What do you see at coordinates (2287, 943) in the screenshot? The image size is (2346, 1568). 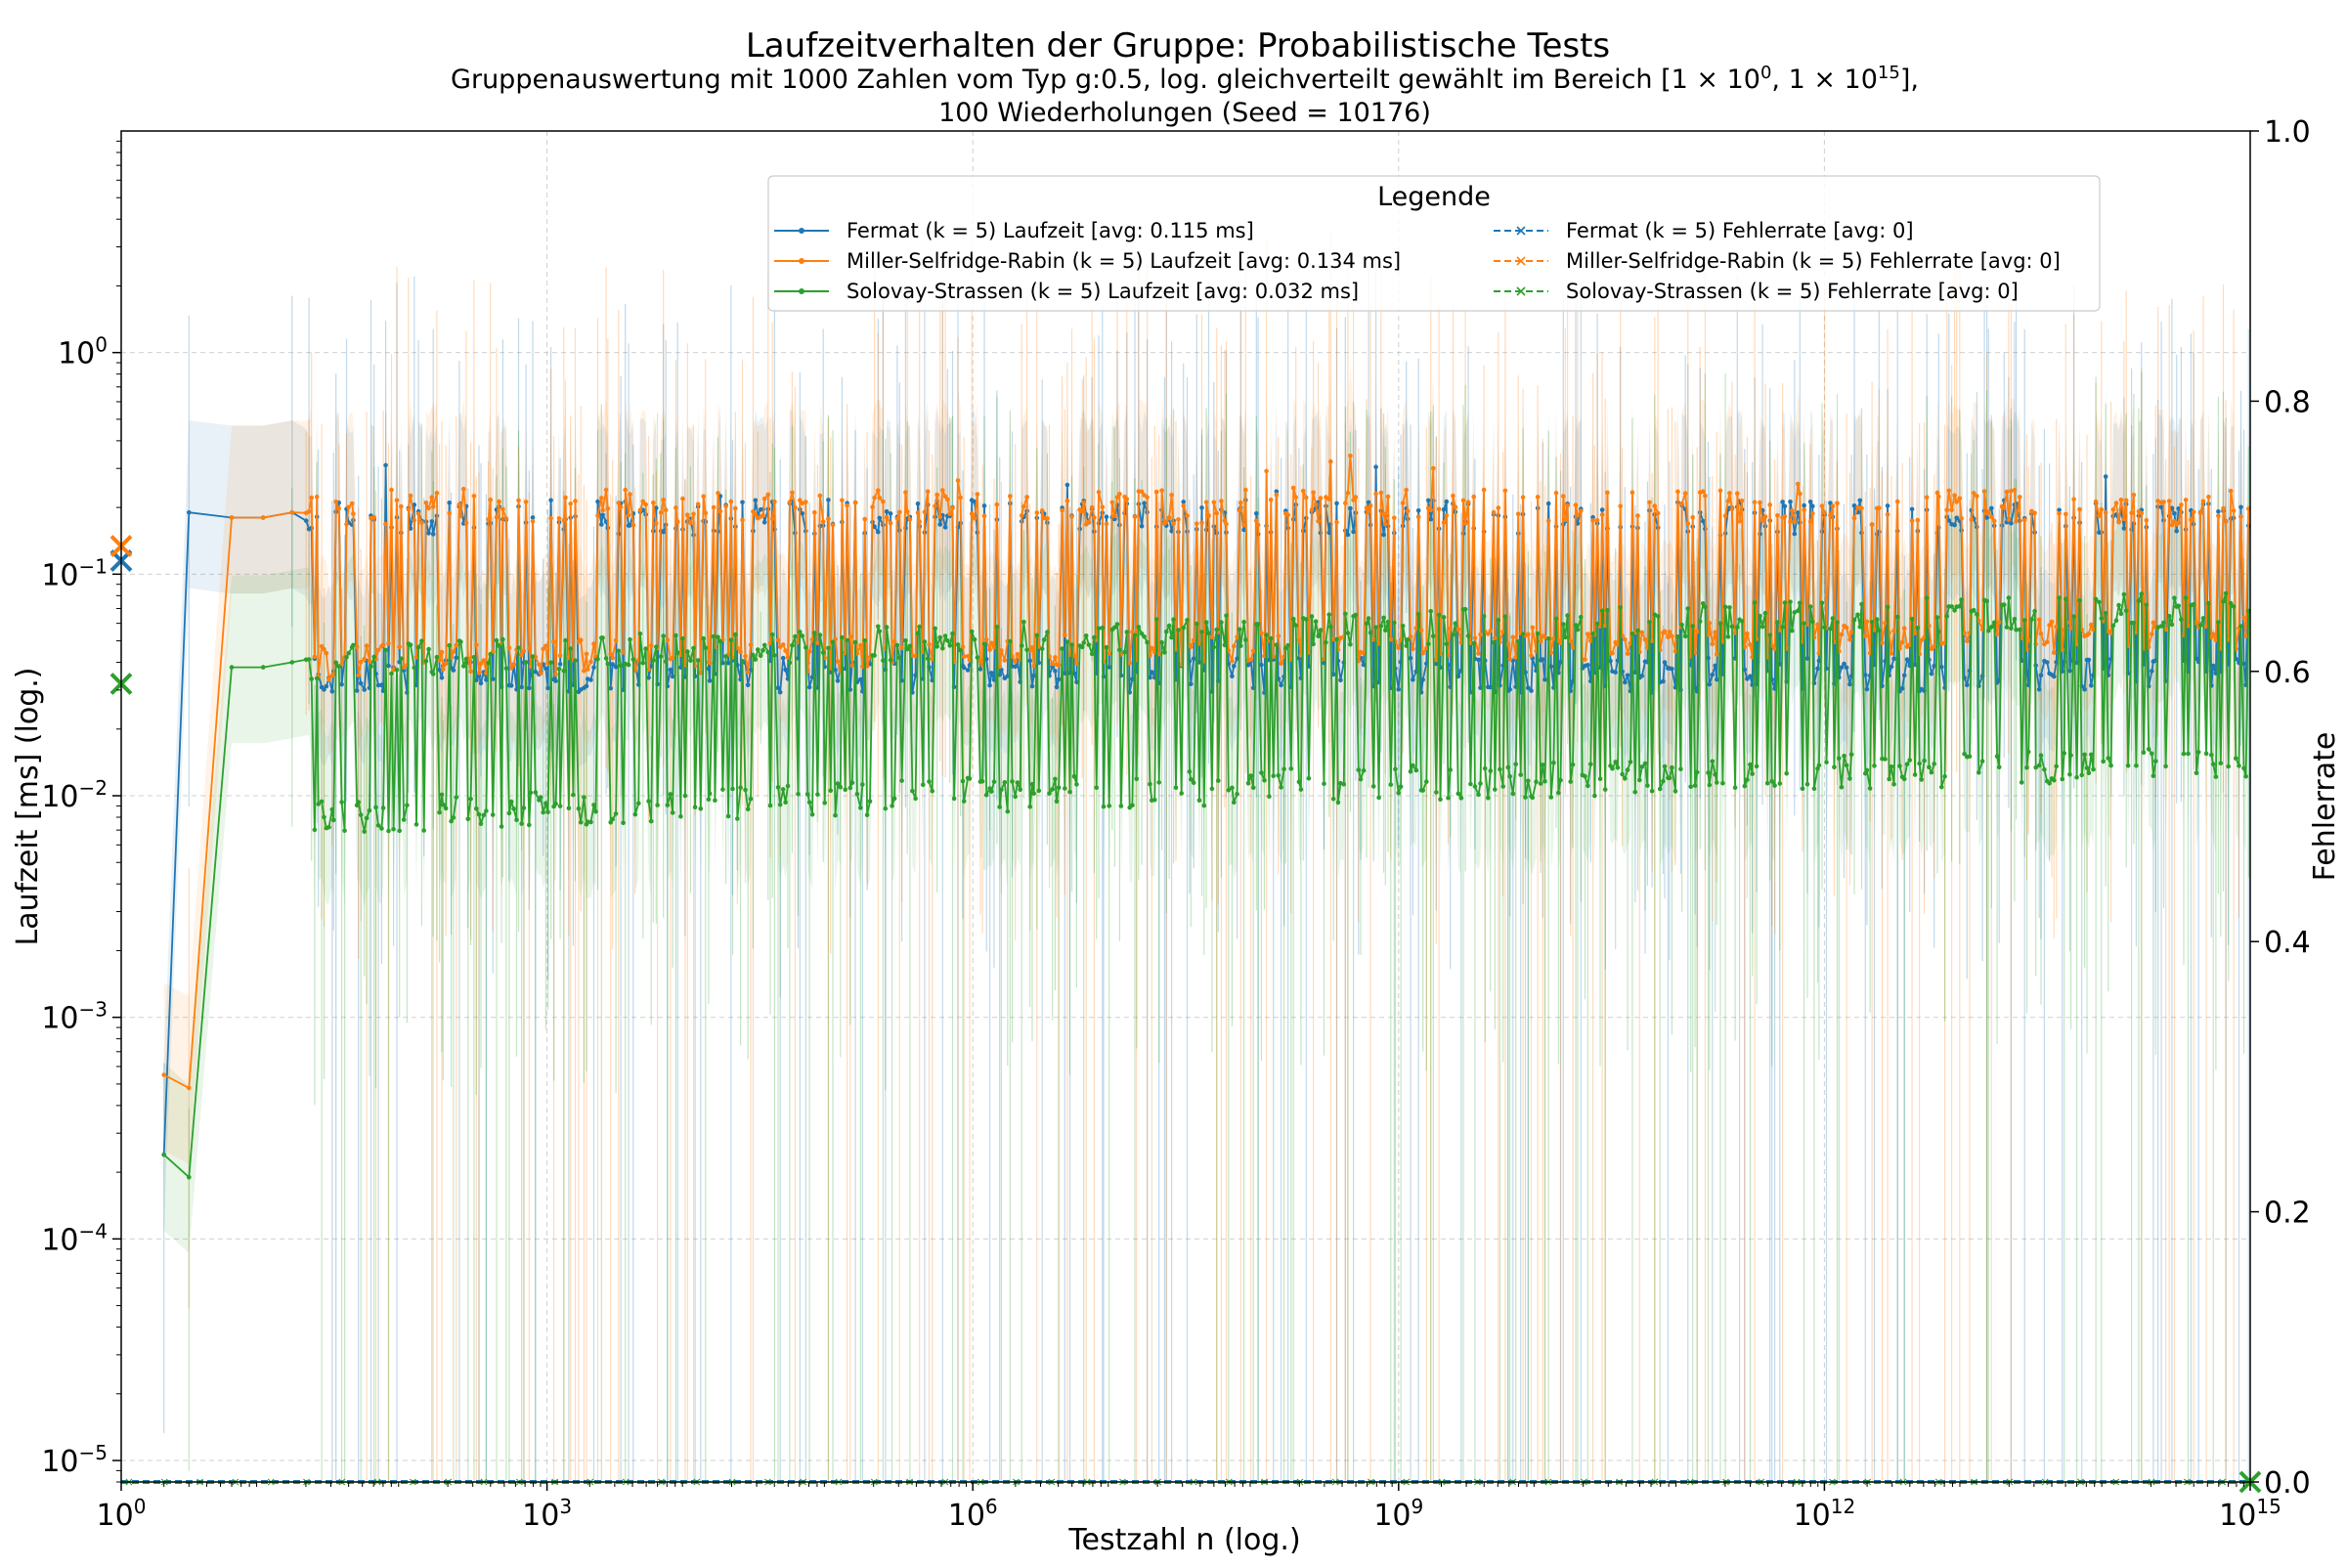 I see `y2-tick-label: 0.4` at bounding box center [2287, 943].